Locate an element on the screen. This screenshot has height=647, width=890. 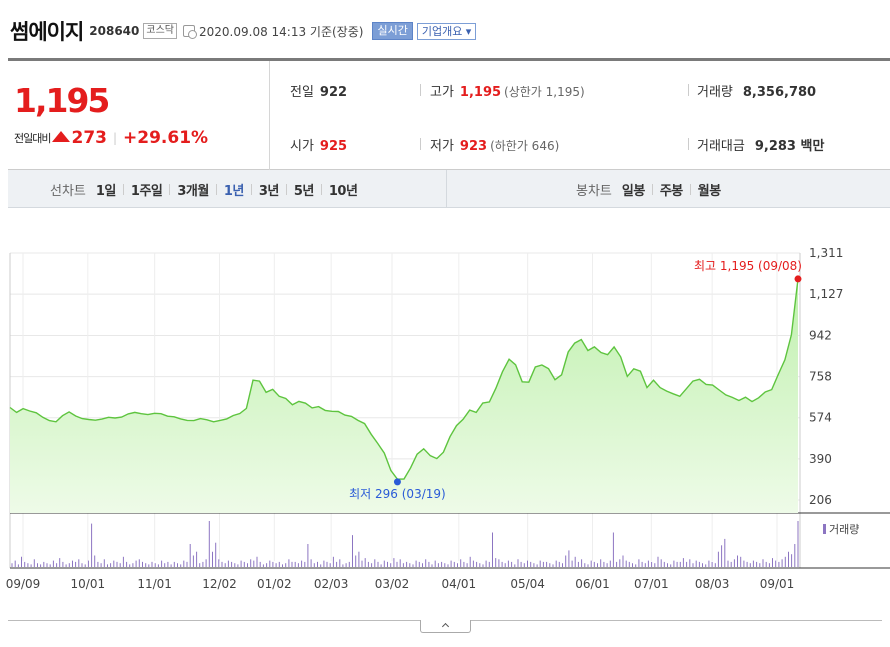
tab-daily: 일봉 is located at coordinates (633, 191).